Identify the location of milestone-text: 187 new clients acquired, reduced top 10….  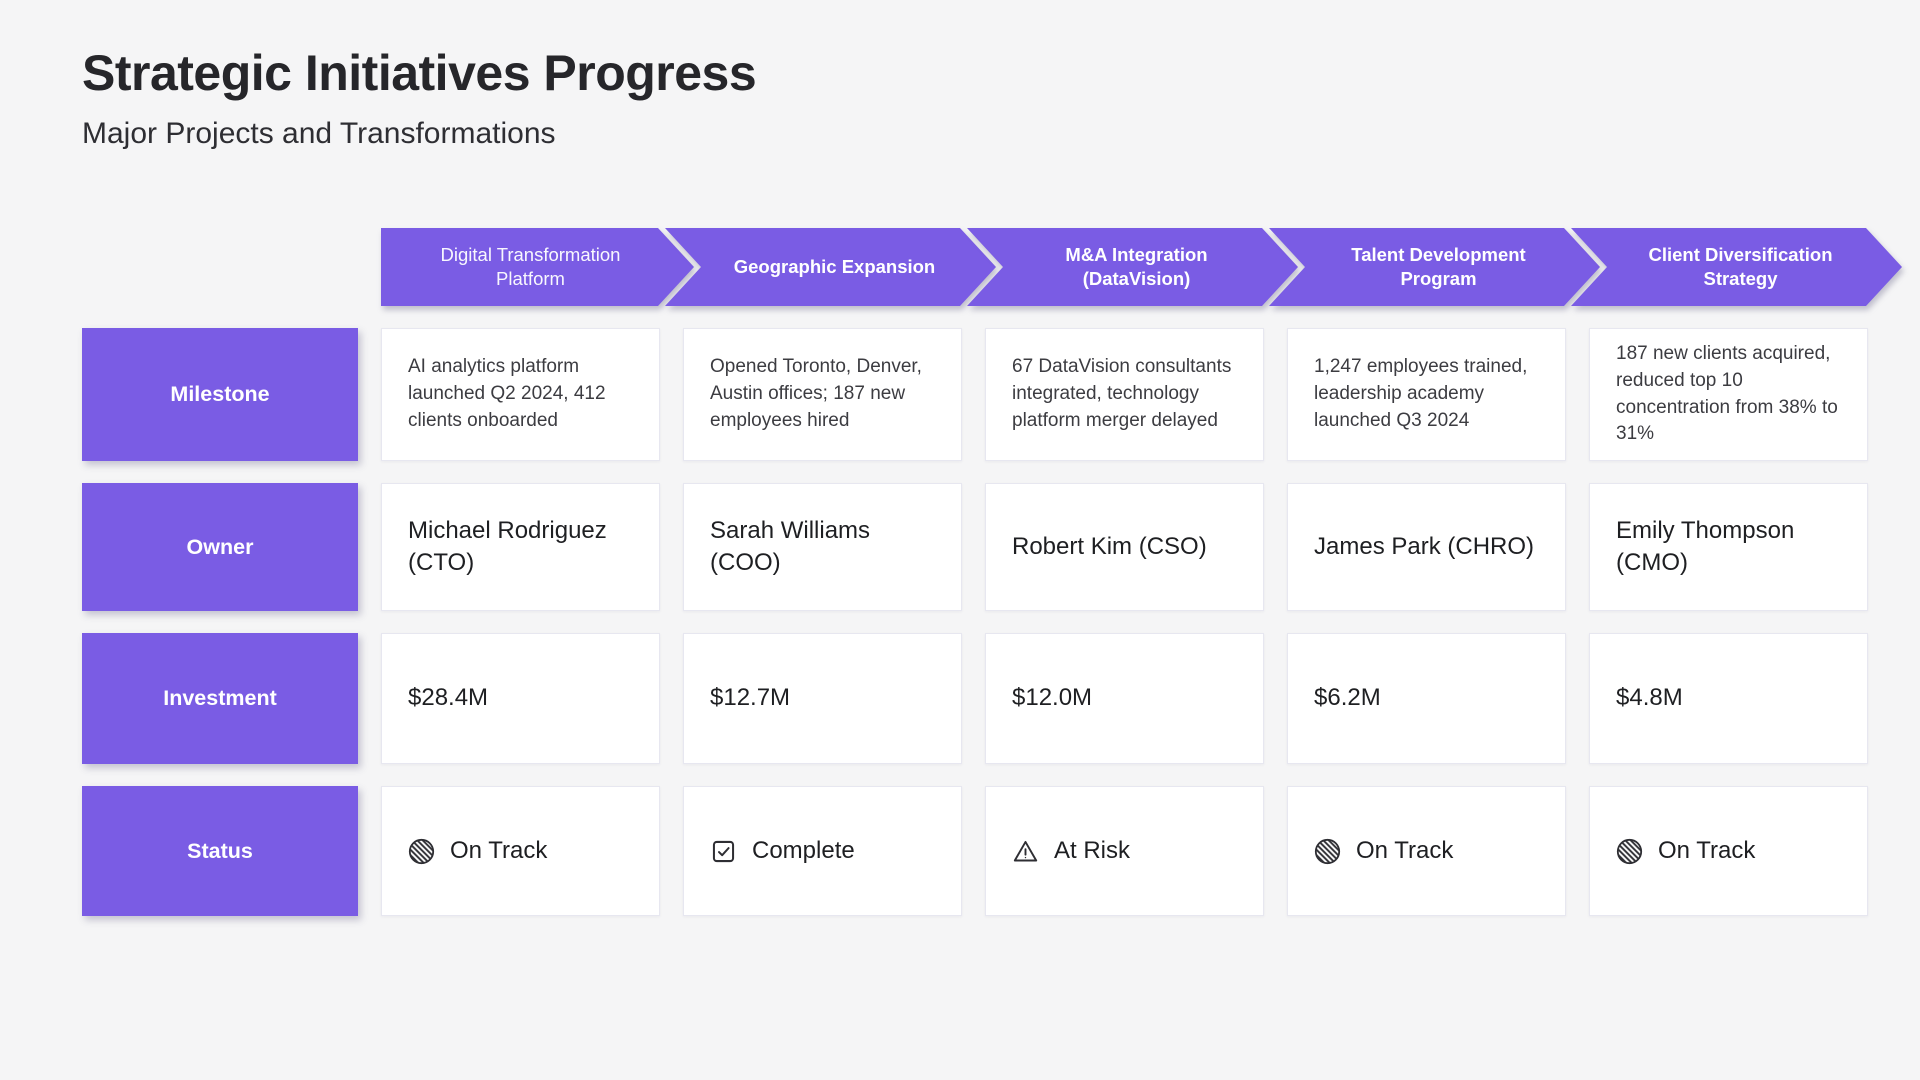
(1727, 393).